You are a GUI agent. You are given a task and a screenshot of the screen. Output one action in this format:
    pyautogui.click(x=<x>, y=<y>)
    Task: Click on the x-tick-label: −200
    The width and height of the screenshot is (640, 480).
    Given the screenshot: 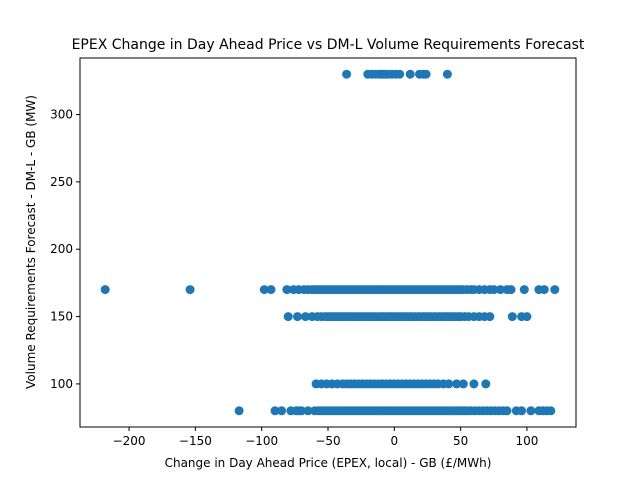 What is the action you would take?
    pyautogui.click(x=129, y=441)
    